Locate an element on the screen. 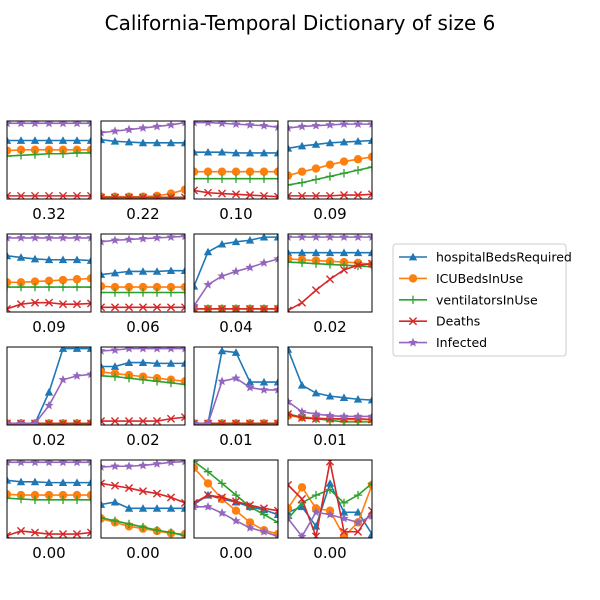 Image resolution: width=600 pixels, height=600 pixels. legend-label: Infected is located at coordinates (461, 342).